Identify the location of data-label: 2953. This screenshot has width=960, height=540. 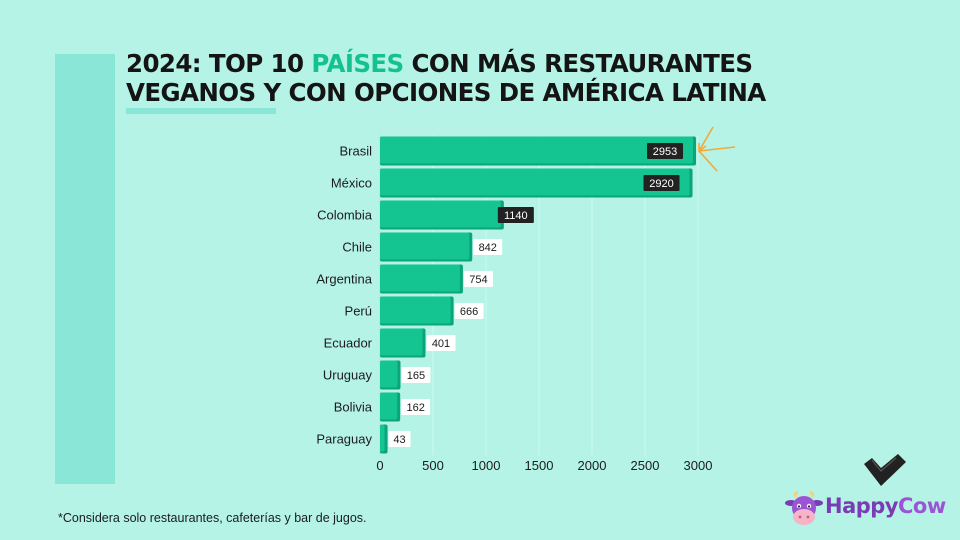
(665, 152).